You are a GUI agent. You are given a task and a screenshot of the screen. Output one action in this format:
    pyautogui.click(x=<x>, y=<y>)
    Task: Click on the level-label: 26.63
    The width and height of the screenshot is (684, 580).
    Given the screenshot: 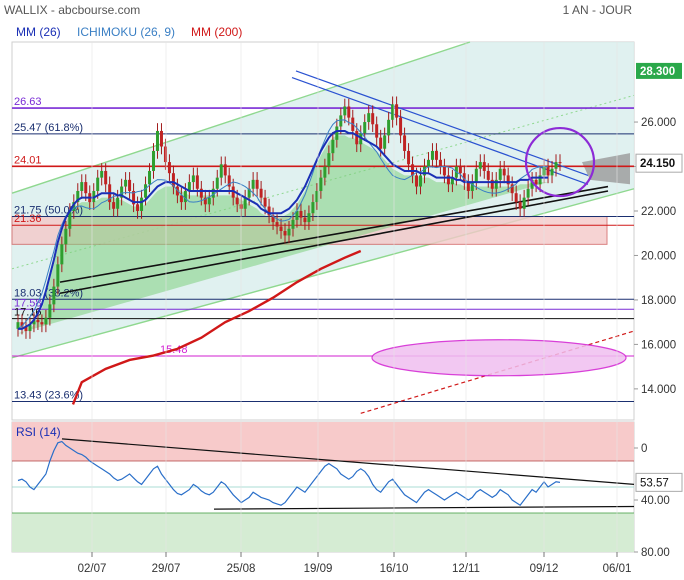 What is the action you would take?
    pyautogui.click(x=28, y=102)
    